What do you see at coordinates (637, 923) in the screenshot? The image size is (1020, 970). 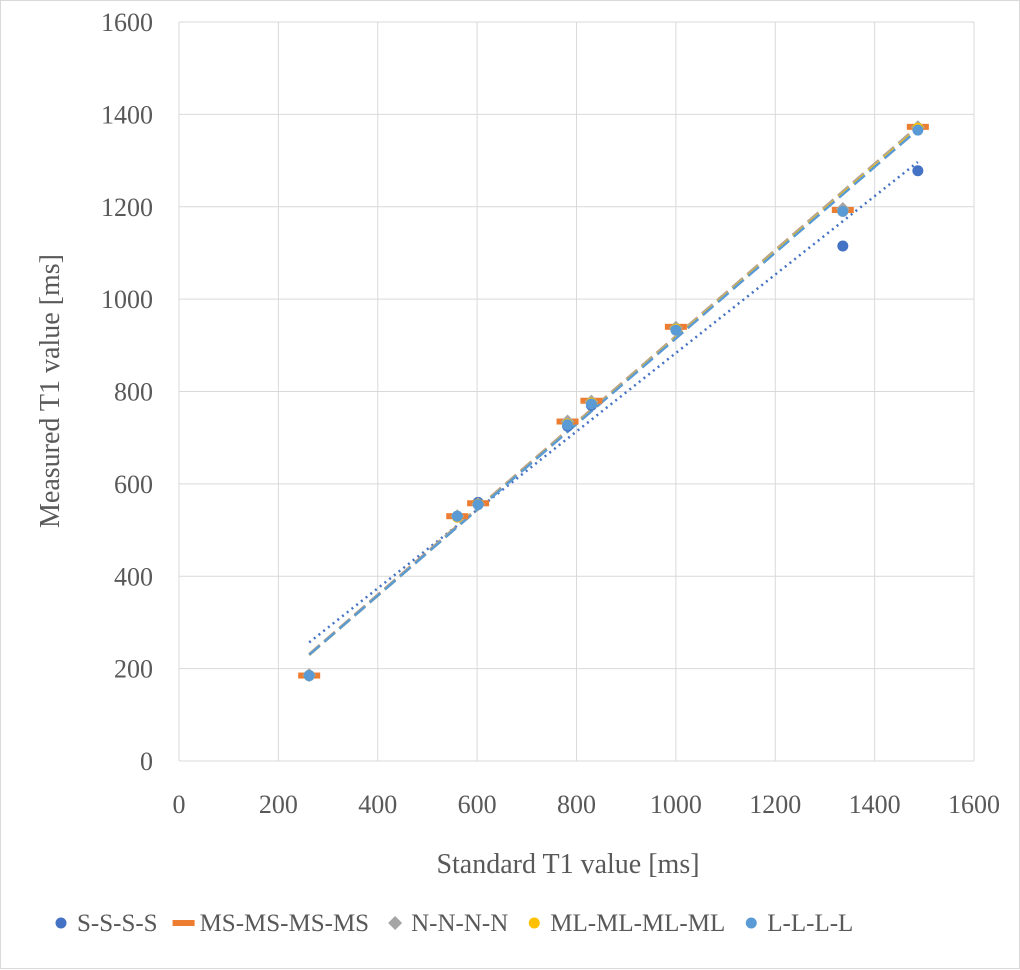 I see `legend-label: ML-ML-ML-ML` at bounding box center [637, 923].